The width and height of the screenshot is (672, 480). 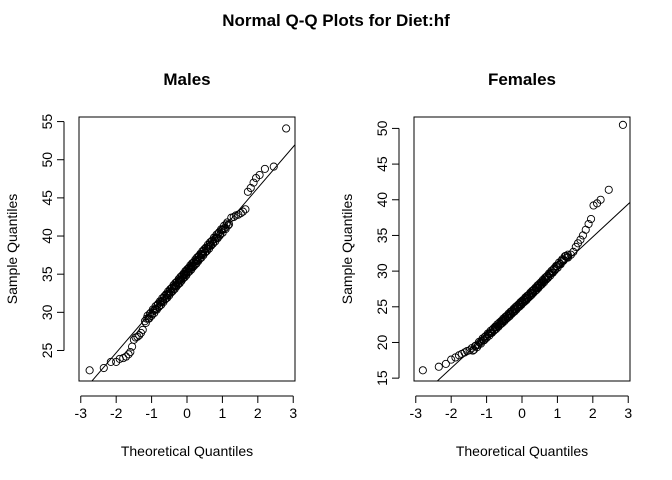 I want to click on males-y-axis-label: Sample Quantiles, so click(x=12, y=249).